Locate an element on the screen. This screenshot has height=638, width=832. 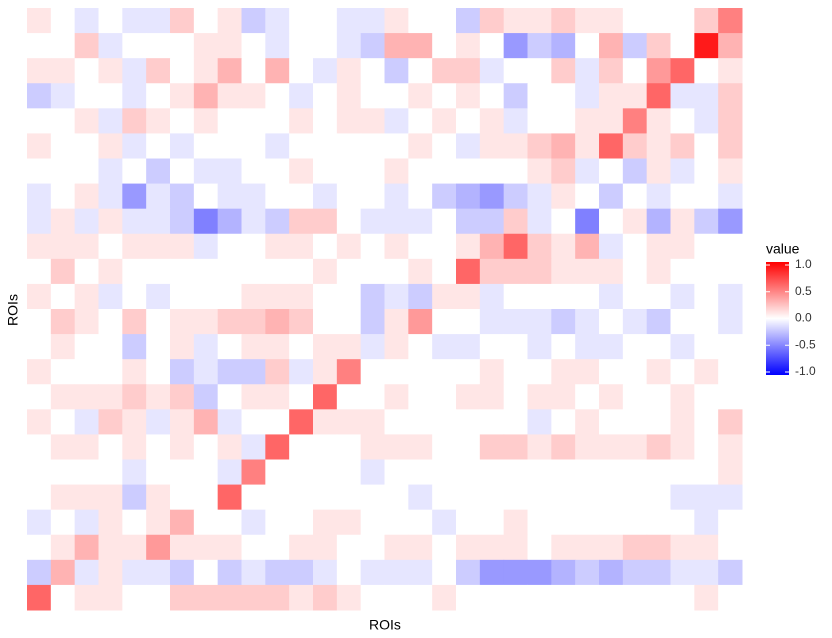
colorbar-tick-label: 0.5 is located at coordinates (803, 291).